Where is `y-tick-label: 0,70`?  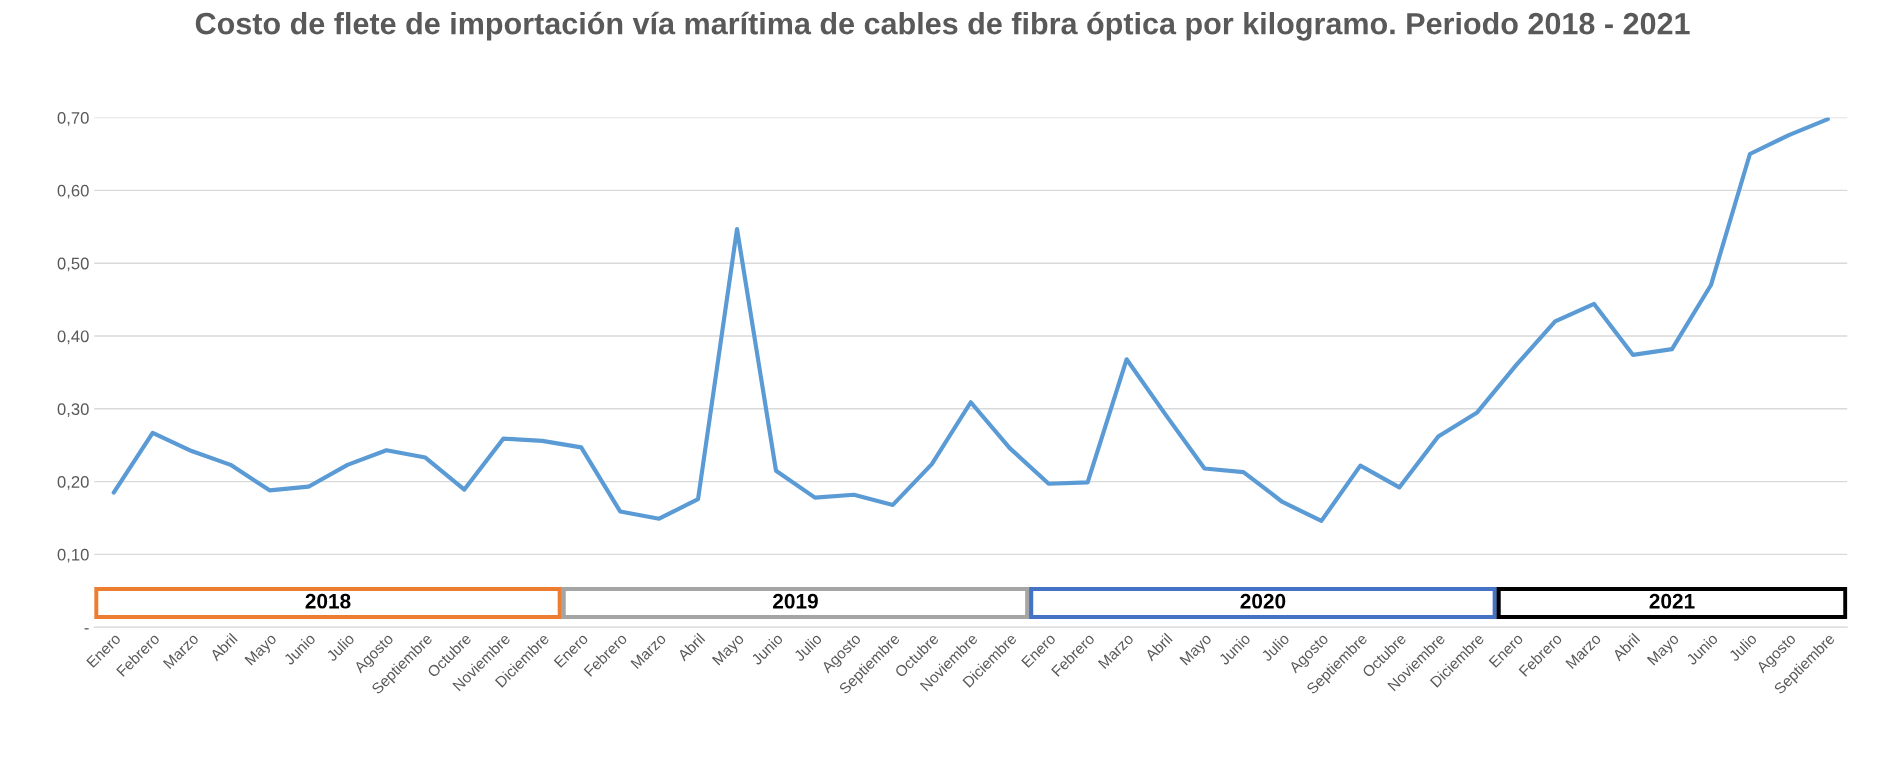
y-tick-label: 0,70 is located at coordinates (73, 119).